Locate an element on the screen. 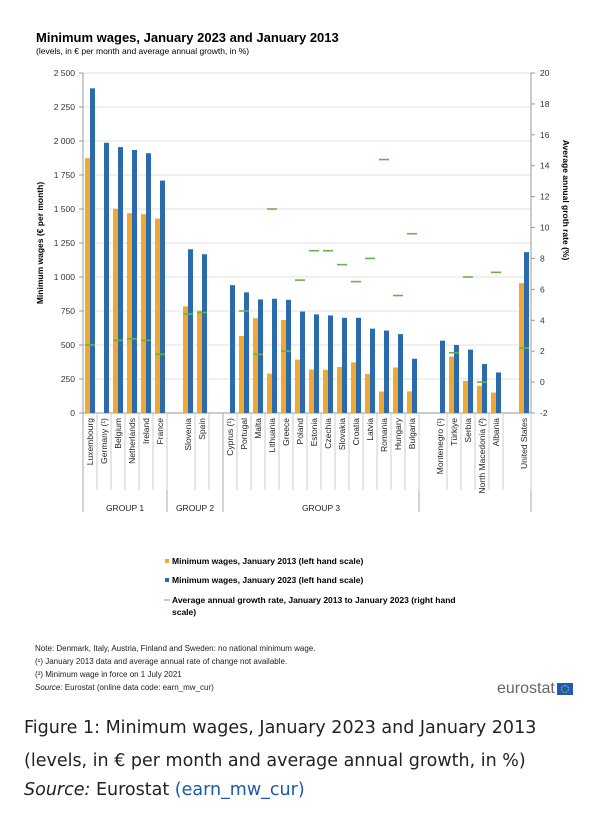 This screenshot has height=830, width=600. y2-axis-label: Average annual groth rate (%) is located at coordinates (566, 200).